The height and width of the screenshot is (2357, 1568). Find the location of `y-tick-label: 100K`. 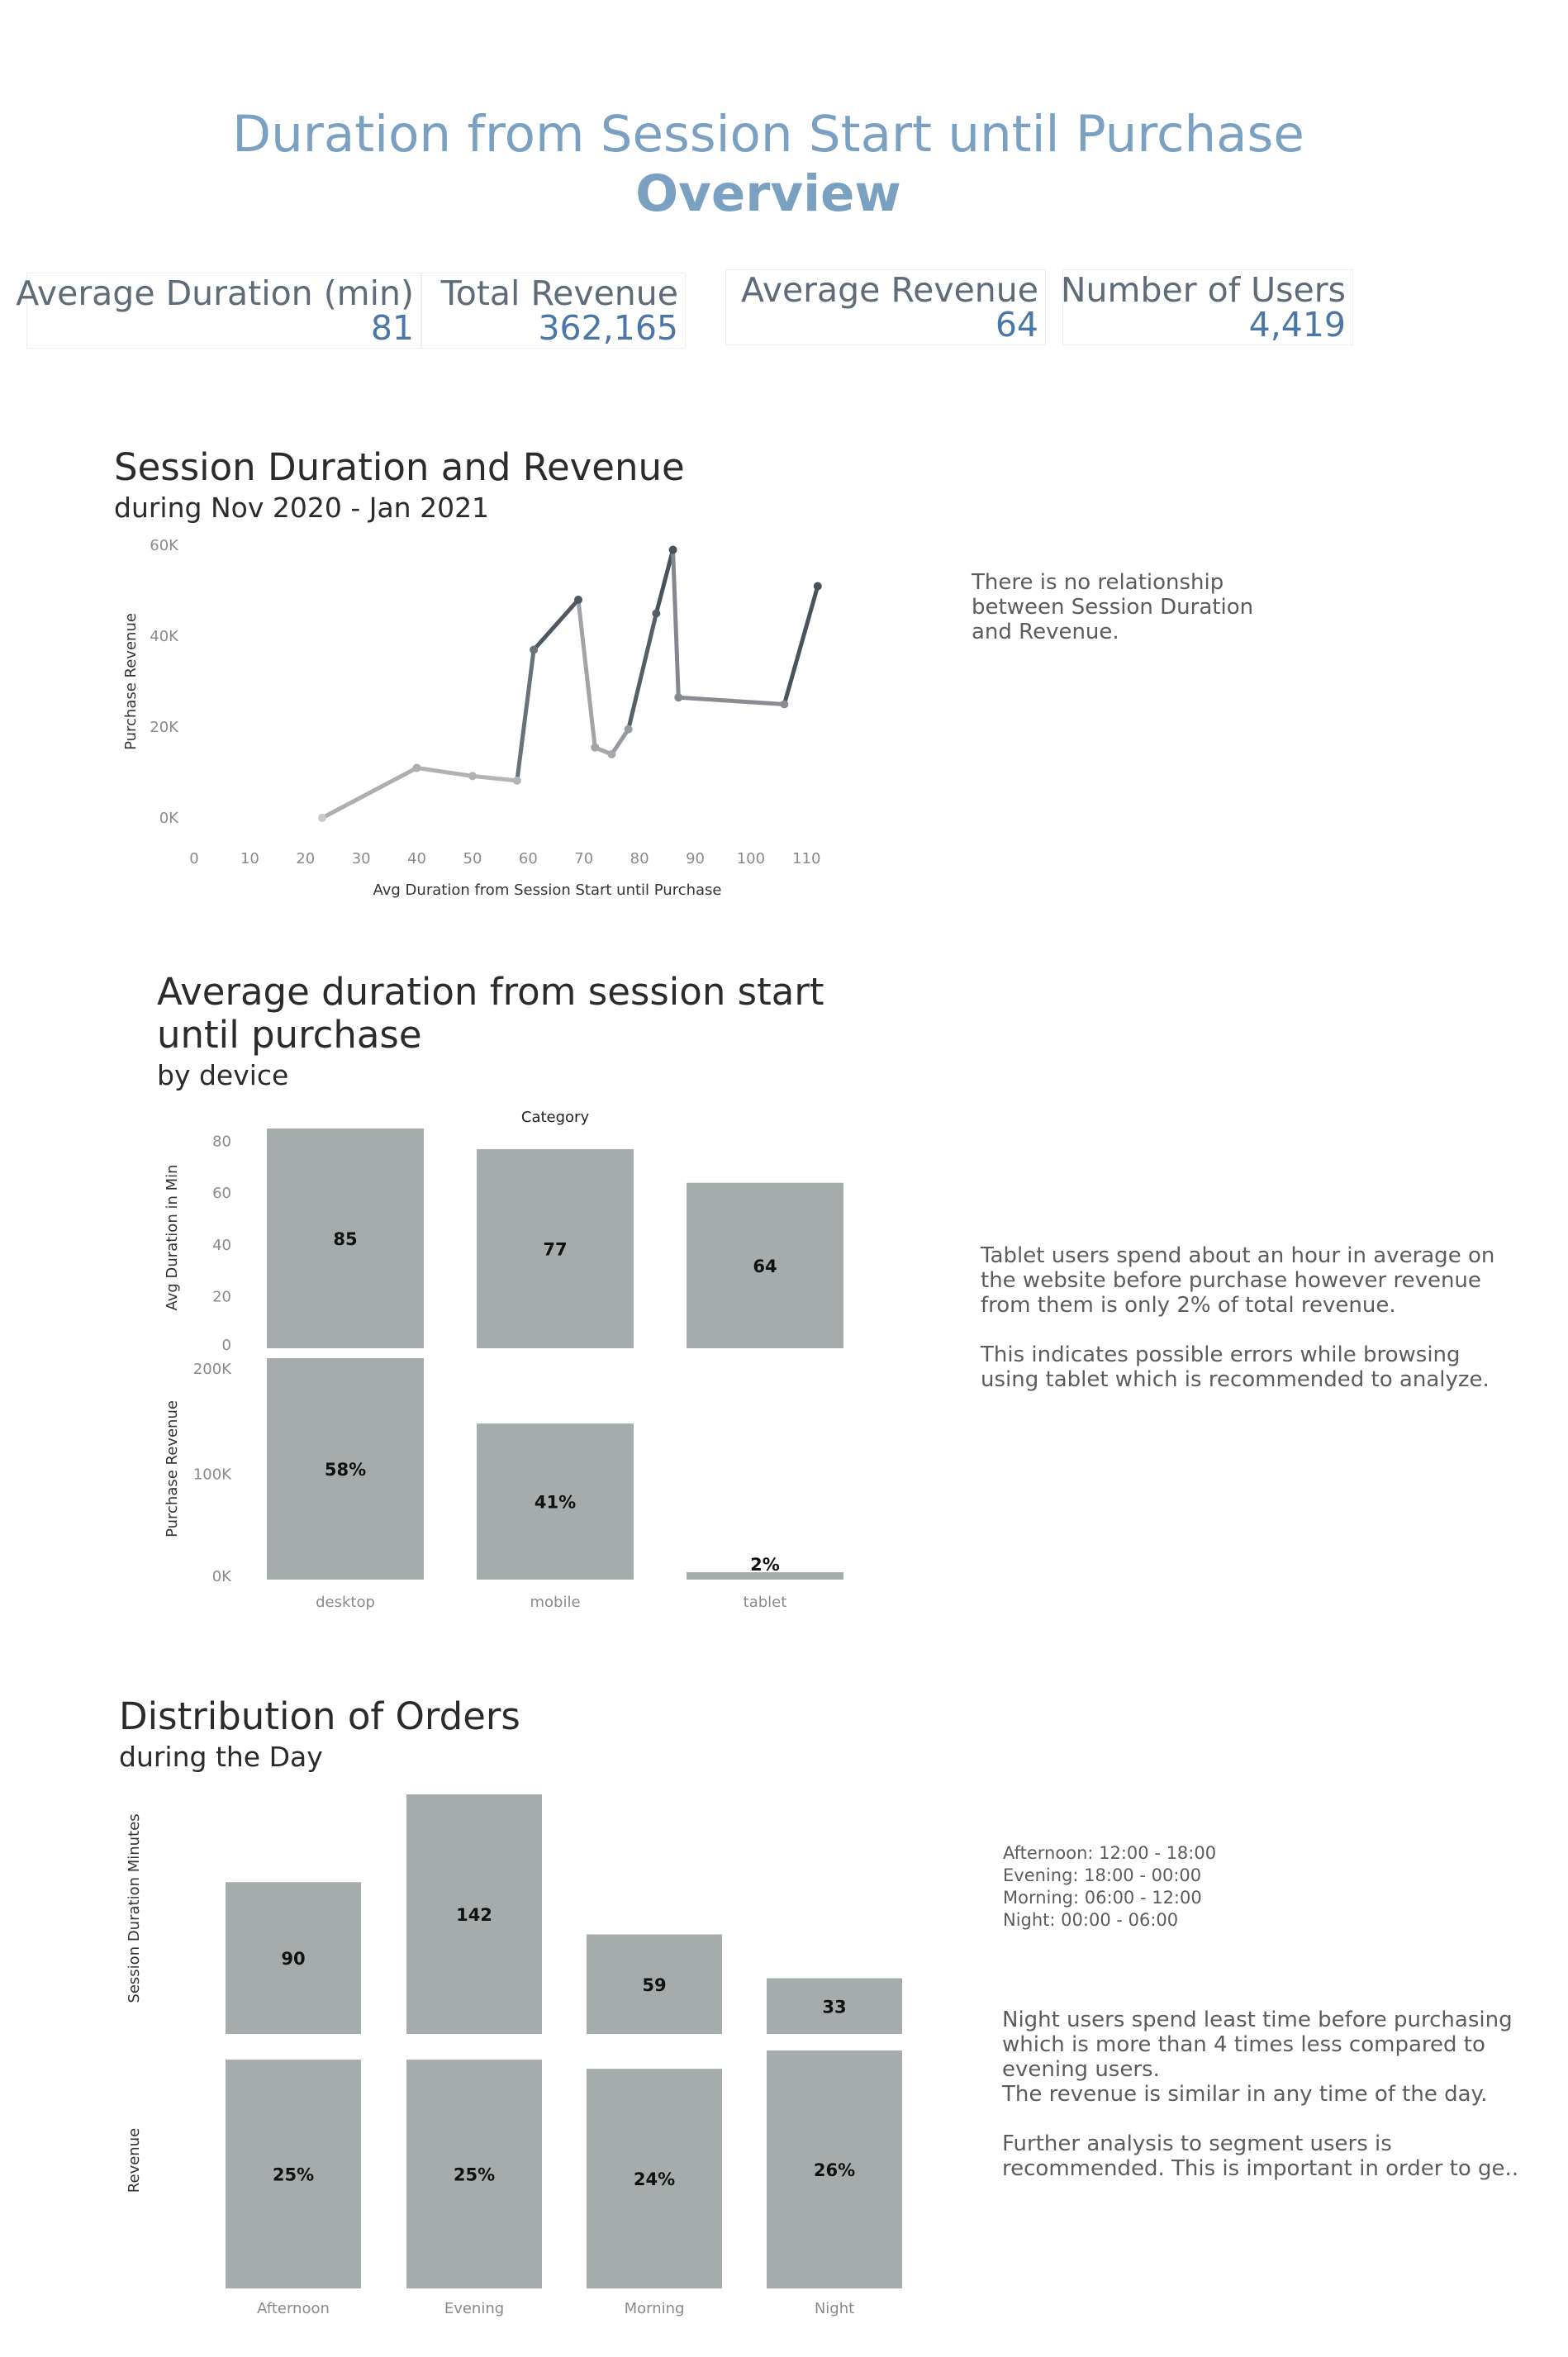

y-tick-label: 100K is located at coordinates (213, 1475).